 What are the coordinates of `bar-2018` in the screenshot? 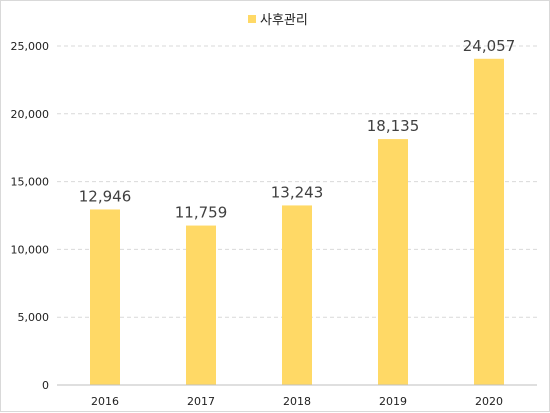 It's located at (297, 295).